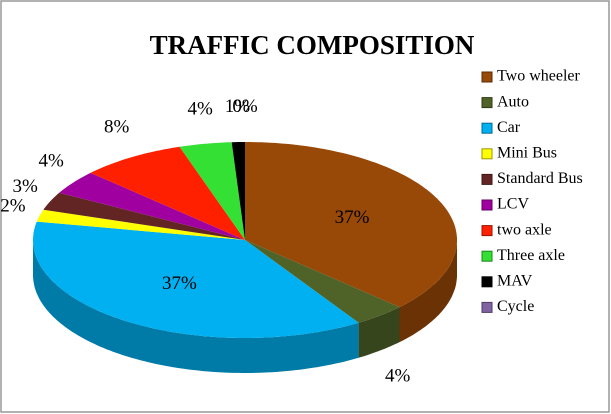 Image resolution: width=611 pixels, height=414 pixels. I want to click on data-label: 1%, so click(238, 106).